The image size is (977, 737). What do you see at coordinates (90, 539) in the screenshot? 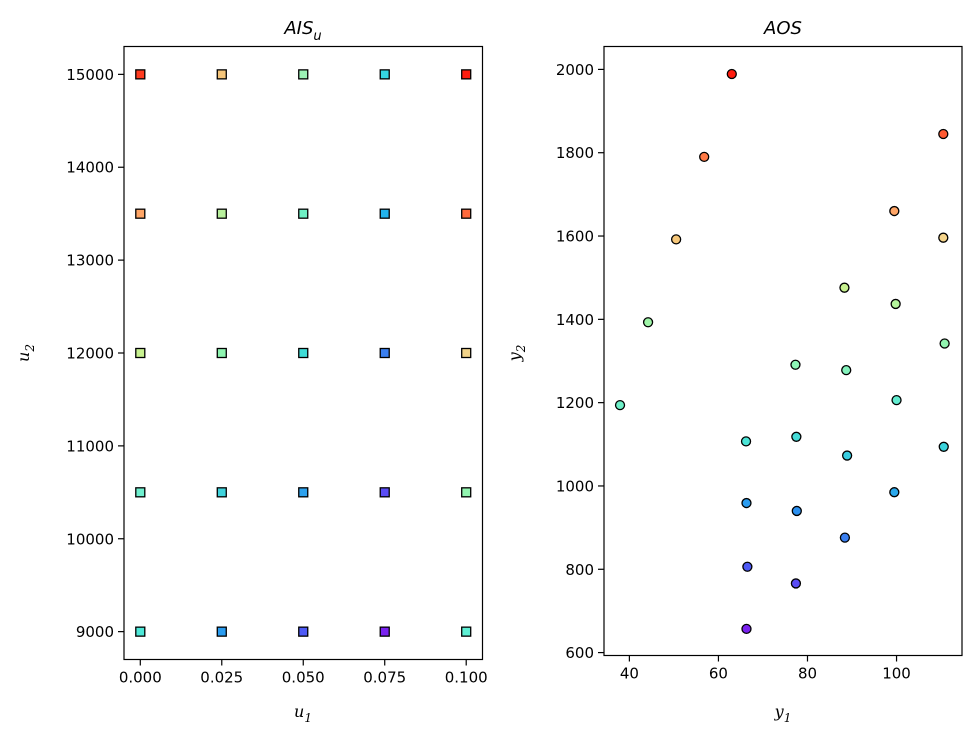
I see `chart-ais-u-ytick-label: 10000` at bounding box center [90, 539].